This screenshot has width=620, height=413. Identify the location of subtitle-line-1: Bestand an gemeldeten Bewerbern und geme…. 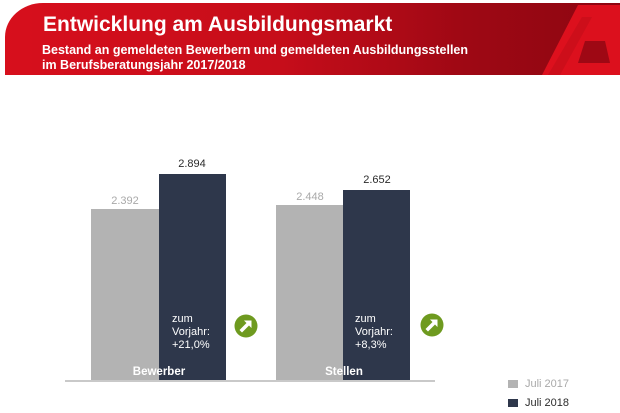
(255, 50).